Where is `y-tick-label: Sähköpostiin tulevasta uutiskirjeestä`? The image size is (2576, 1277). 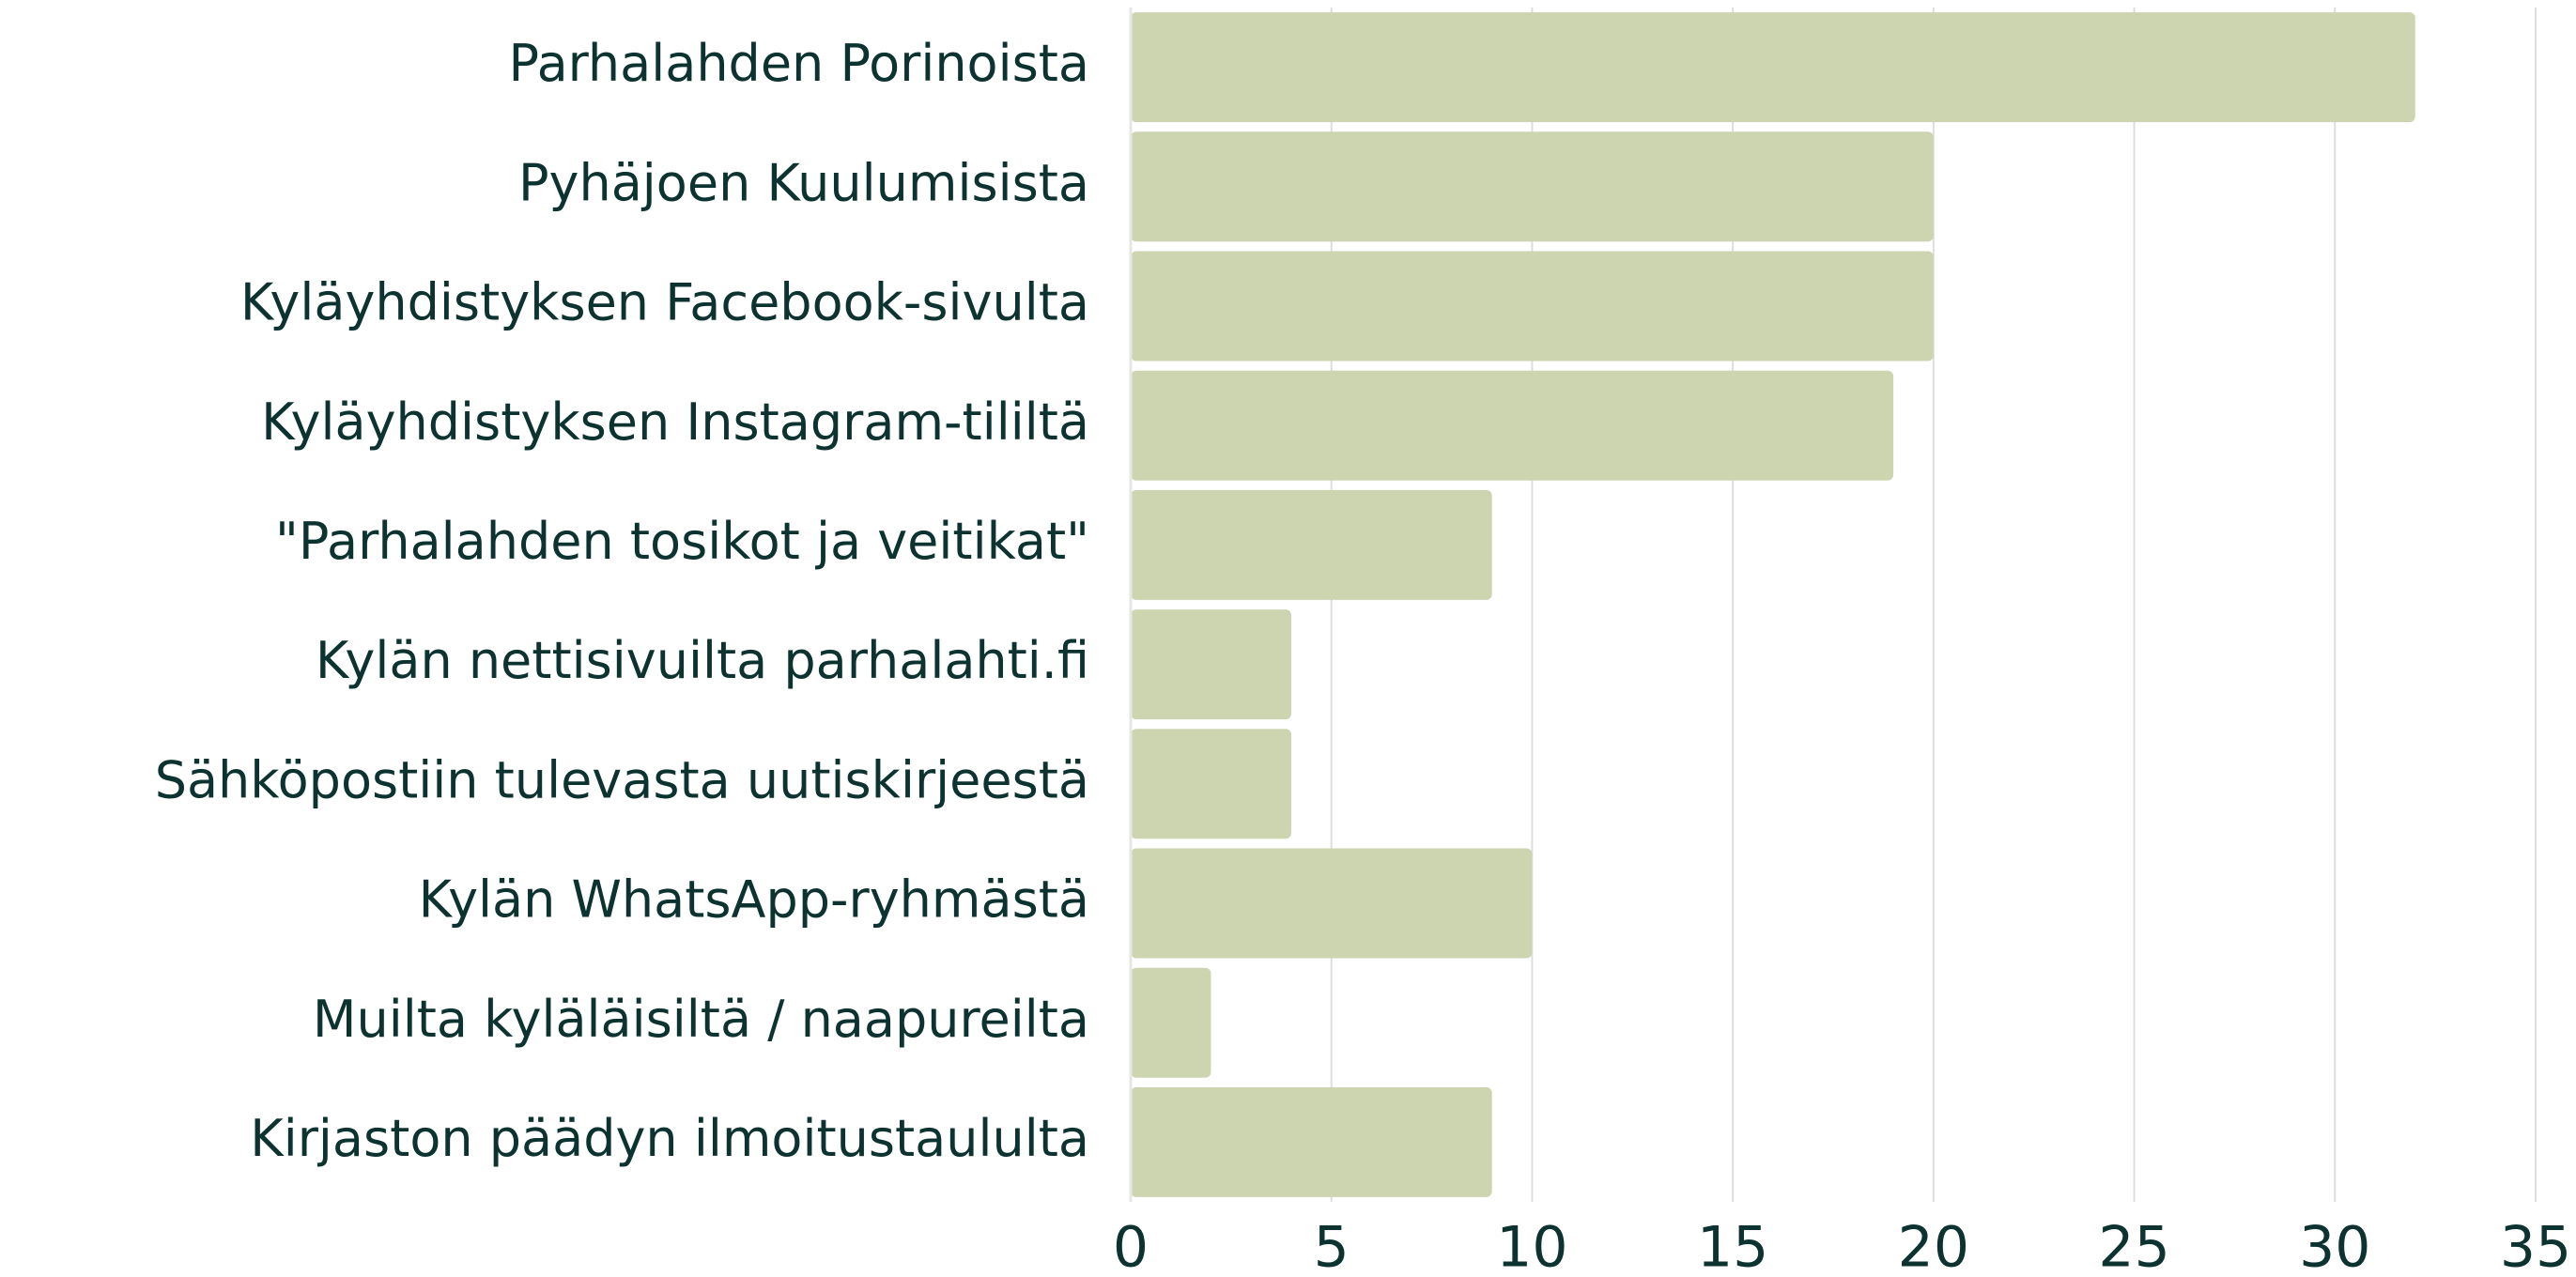 y-tick-label: Sähköpostiin tulevasta uutiskirjeestä is located at coordinates (622, 779).